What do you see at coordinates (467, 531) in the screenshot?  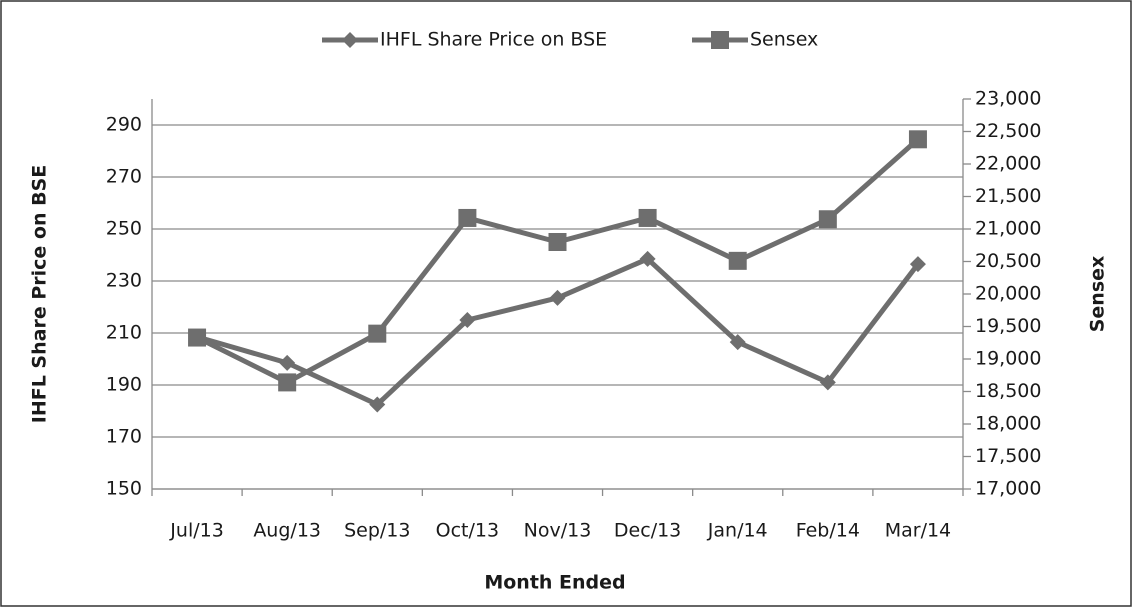 I see `x-tick-label: Oct/13` at bounding box center [467, 531].